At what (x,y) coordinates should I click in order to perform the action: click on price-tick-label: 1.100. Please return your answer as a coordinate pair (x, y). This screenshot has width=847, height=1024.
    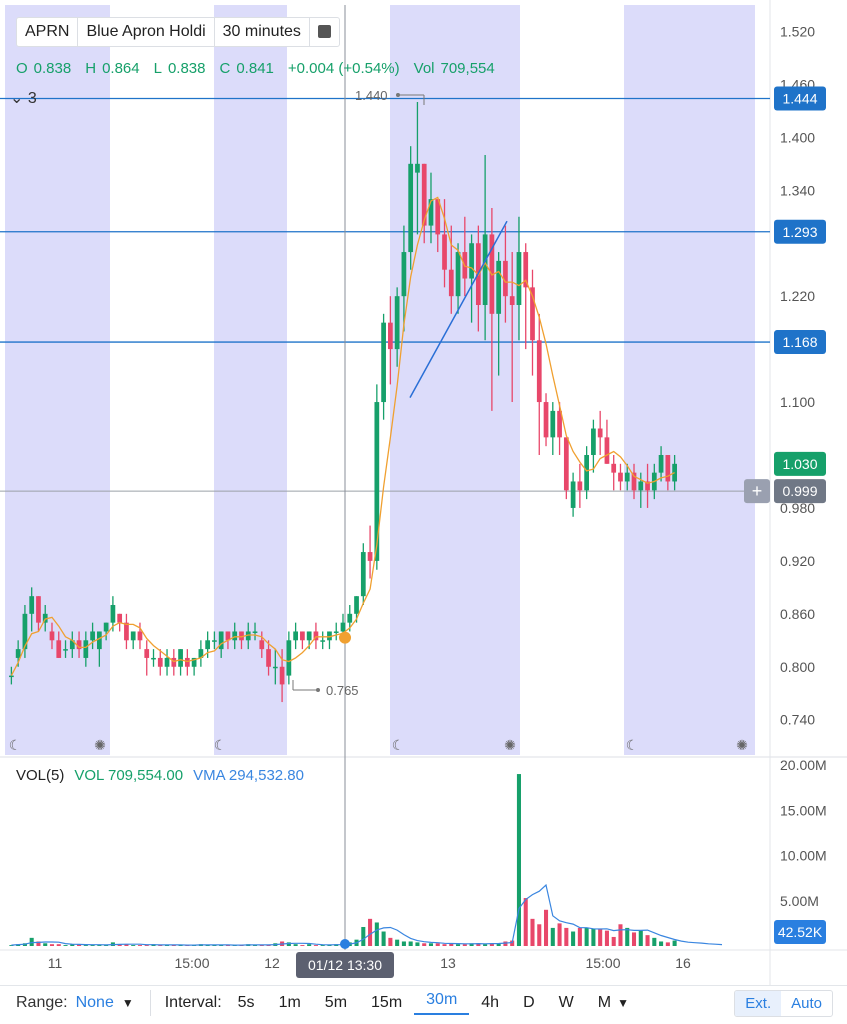
    Looking at the image, I should click on (797, 402).